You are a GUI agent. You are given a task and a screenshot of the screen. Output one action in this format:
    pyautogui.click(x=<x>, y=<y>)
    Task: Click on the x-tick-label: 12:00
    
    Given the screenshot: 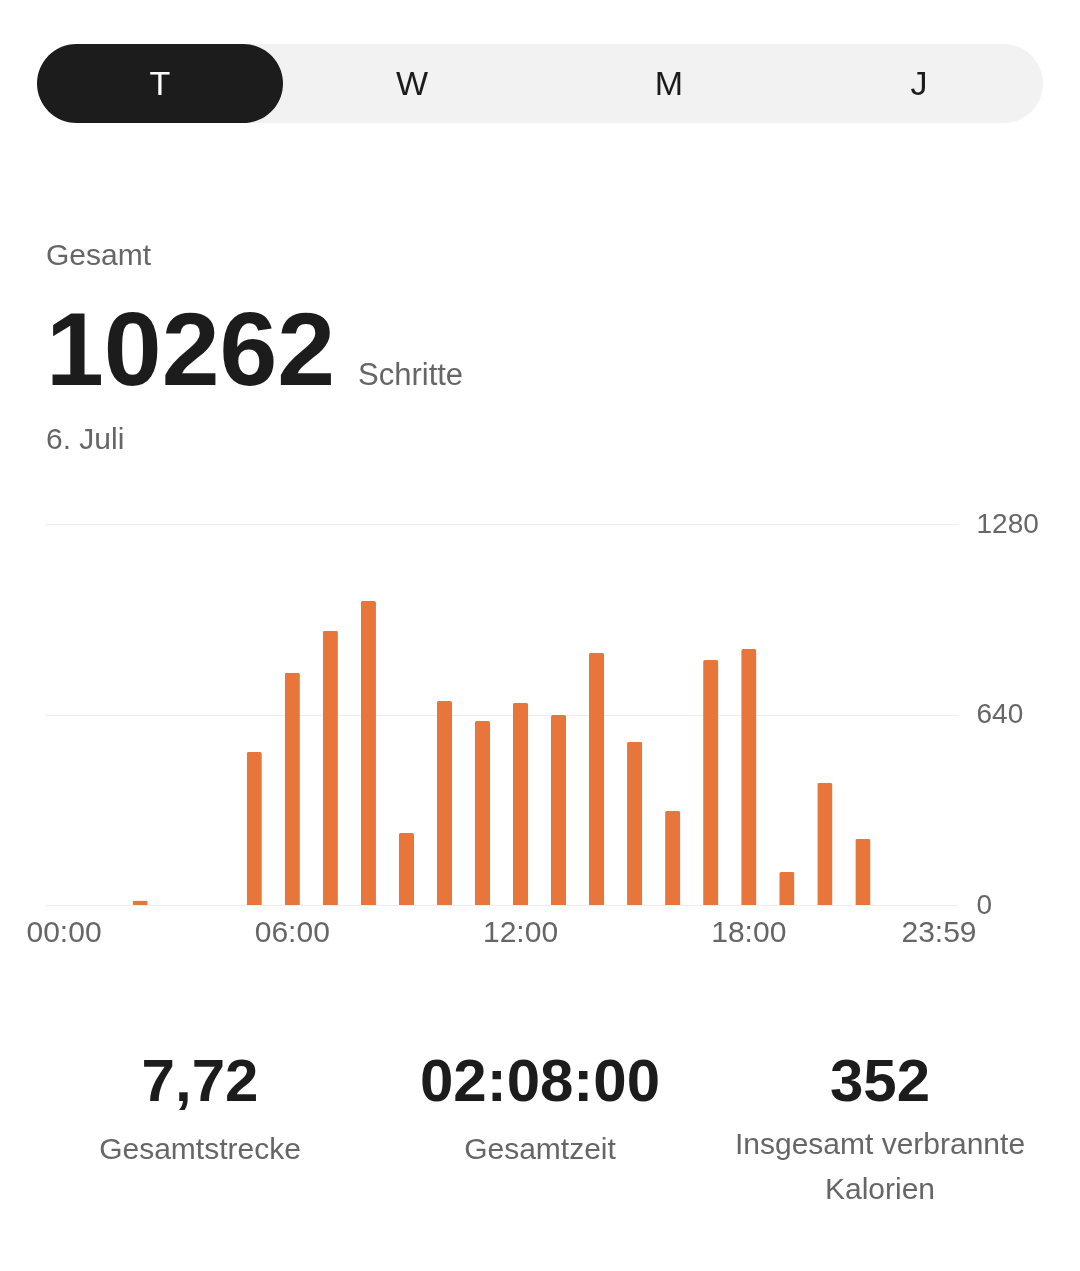 What is the action you would take?
    pyautogui.click(x=520, y=931)
    